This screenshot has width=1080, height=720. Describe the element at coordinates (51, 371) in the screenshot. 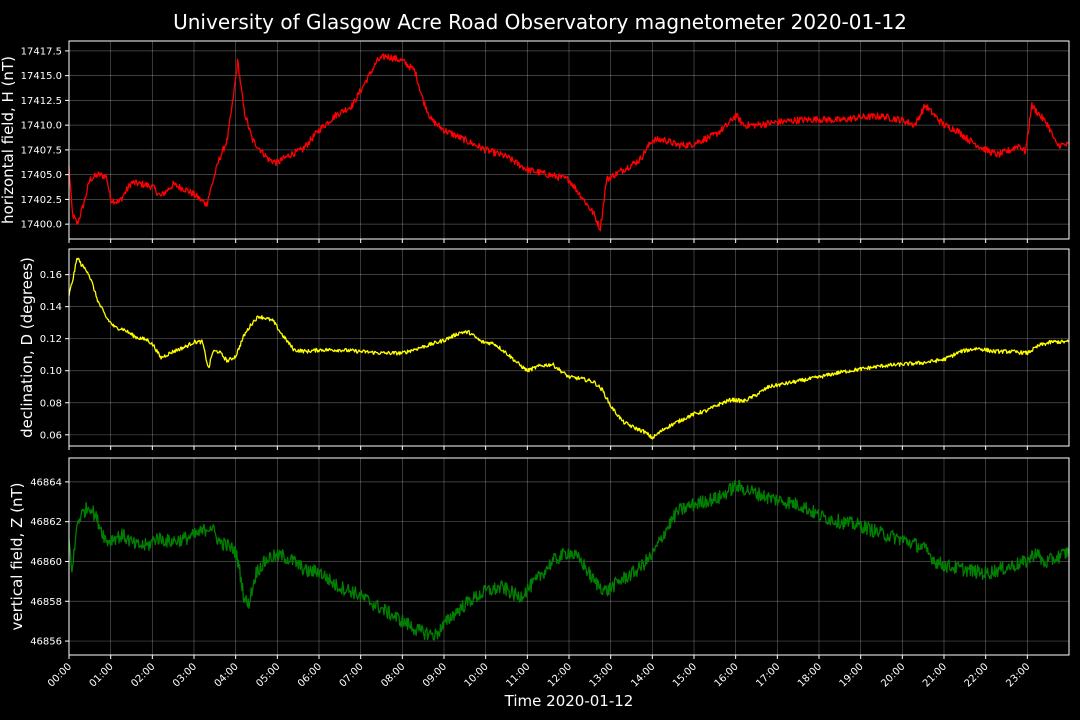

I see `y-tick-label: 0.10` at that location.